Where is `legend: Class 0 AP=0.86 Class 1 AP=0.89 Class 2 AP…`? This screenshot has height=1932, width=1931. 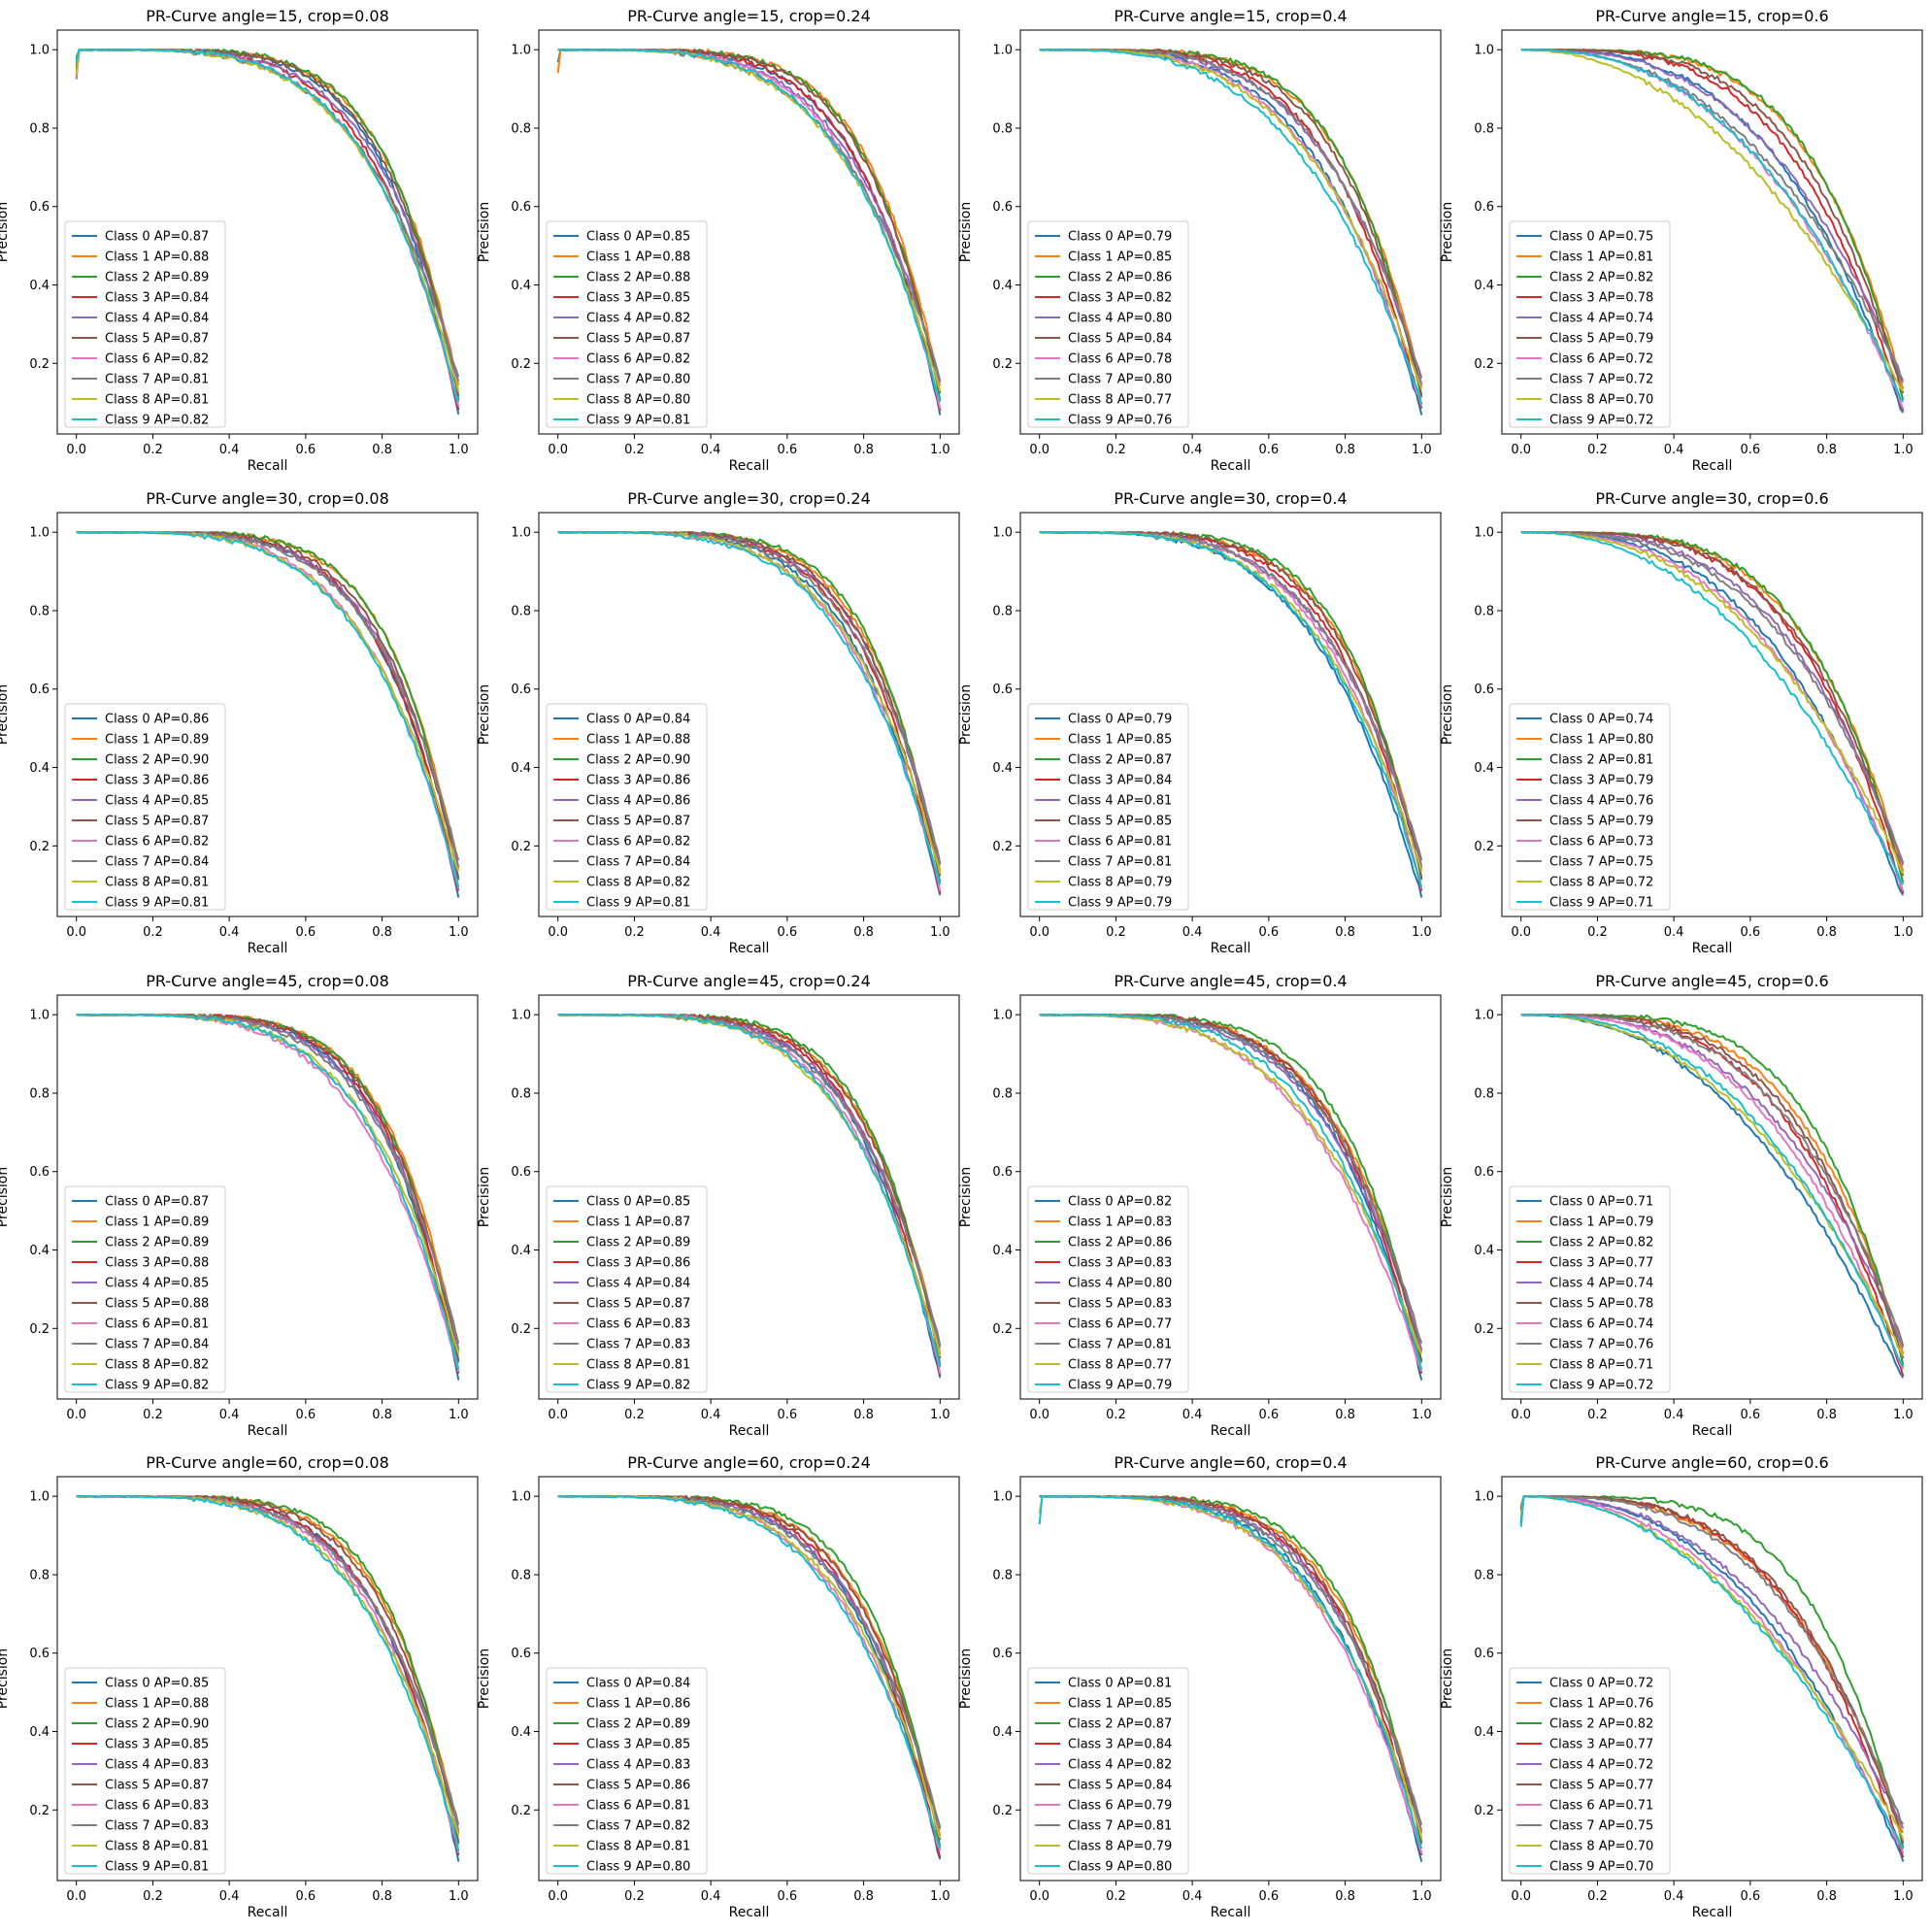 legend: Class 0 AP=0.86 Class 1 AP=0.89 Class 2 AP… is located at coordinates (145, 807).